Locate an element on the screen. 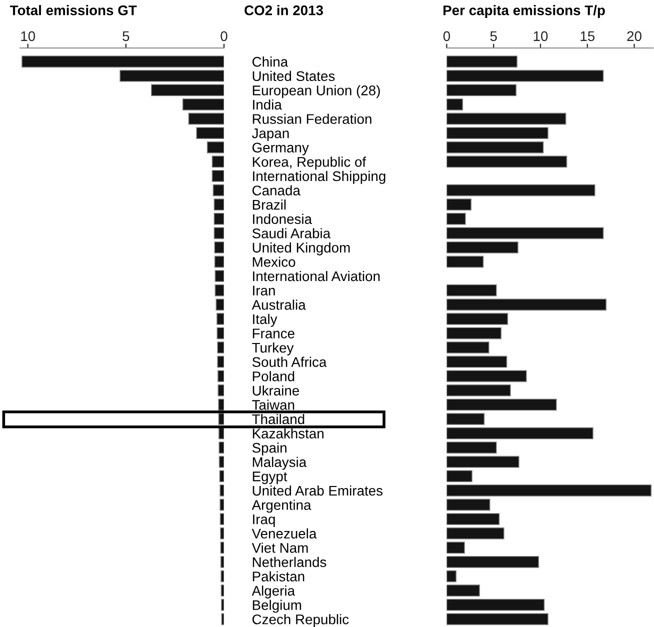  y-tick-label: Pakistan is located at coordinates (278, 576).